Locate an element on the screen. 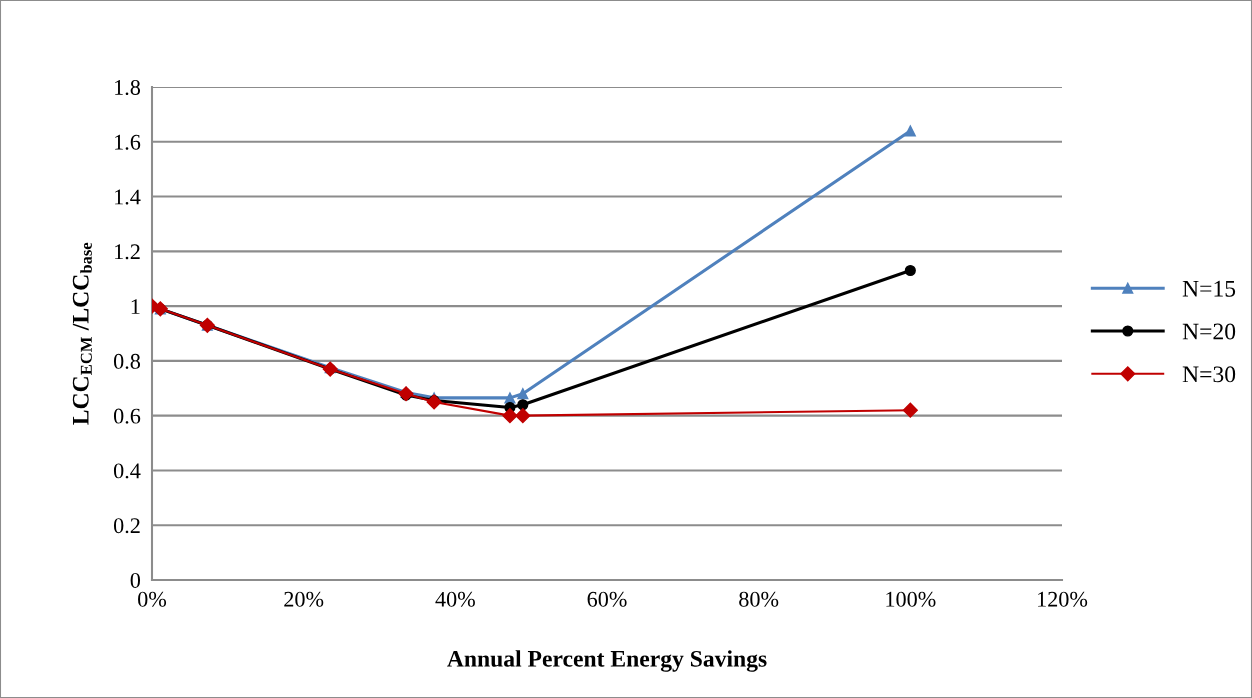 Image resolution: width=1252 pixels, height=698 pixels. x-tick-label: 60% is located at coordinates (607, 599).